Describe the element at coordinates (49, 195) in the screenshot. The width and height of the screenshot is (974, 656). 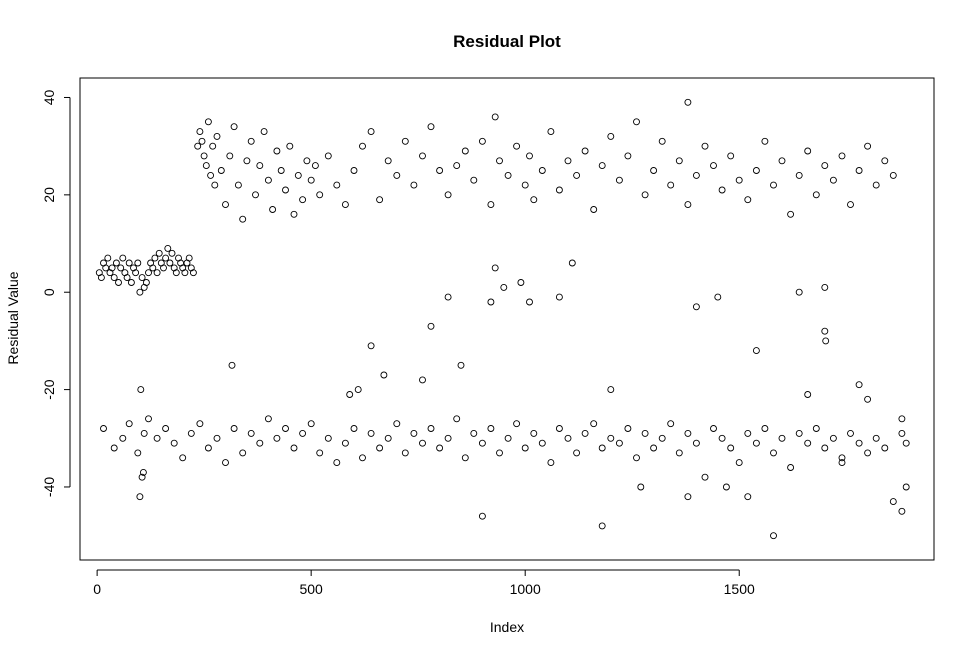
I see `y-tick-label: 20` at that location.